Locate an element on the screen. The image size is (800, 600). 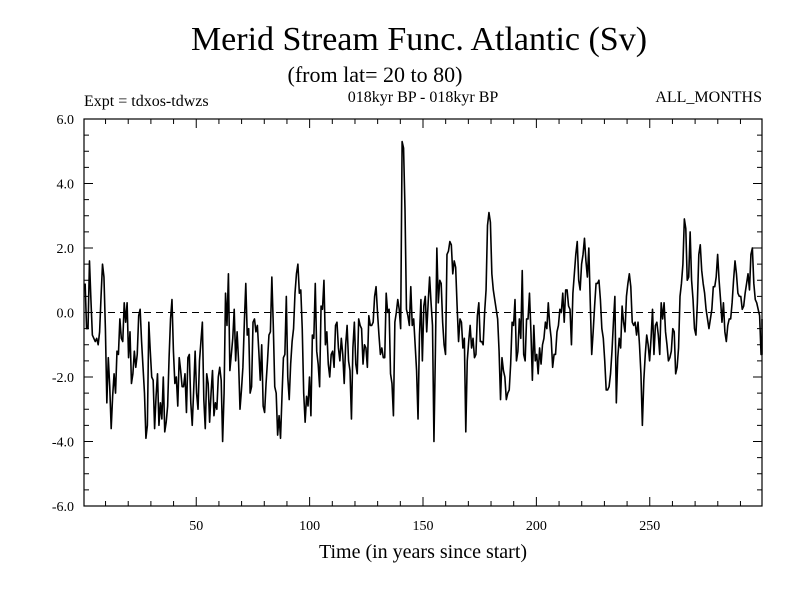
y-tick-label: -6.0 is located at coordinates (63, 507).